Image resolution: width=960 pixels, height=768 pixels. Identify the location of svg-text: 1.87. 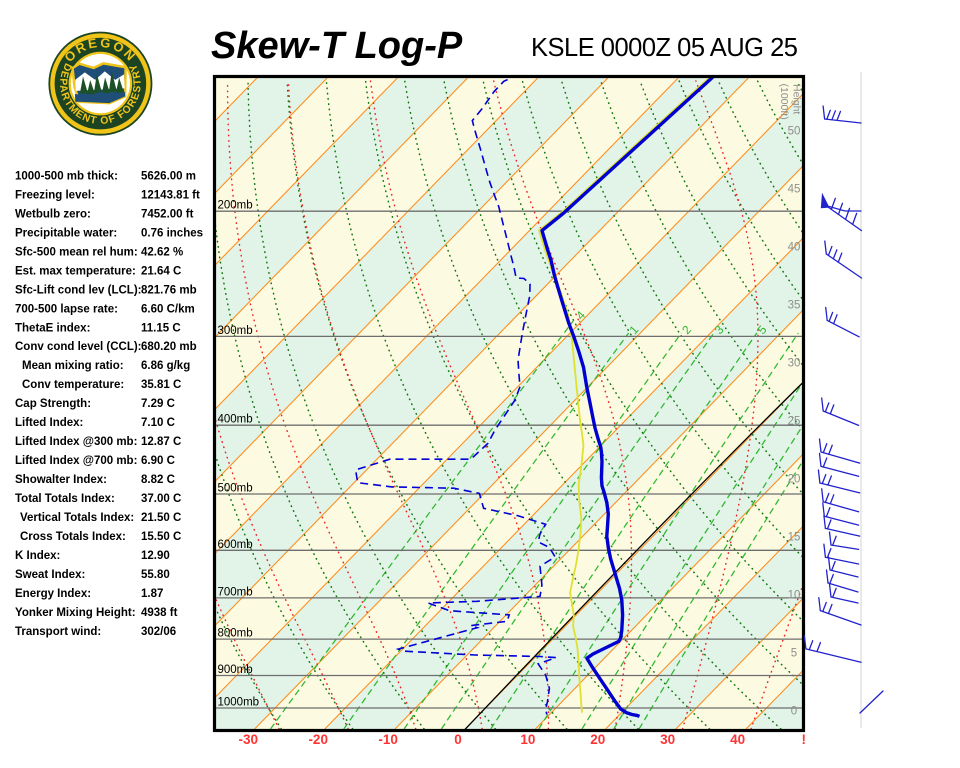
(152, 594).